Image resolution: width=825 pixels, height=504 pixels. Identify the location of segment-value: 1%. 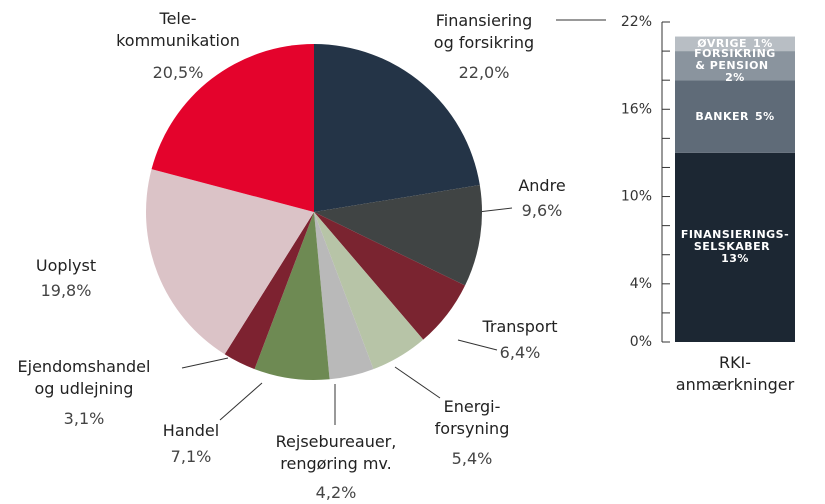
(763, 43).